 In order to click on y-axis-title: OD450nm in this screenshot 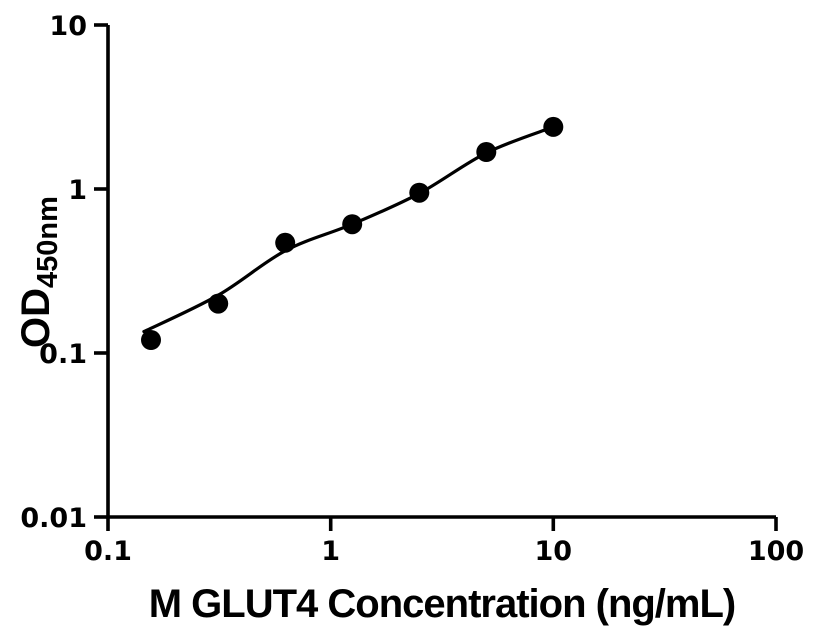, I will do `click(37, 272)`.